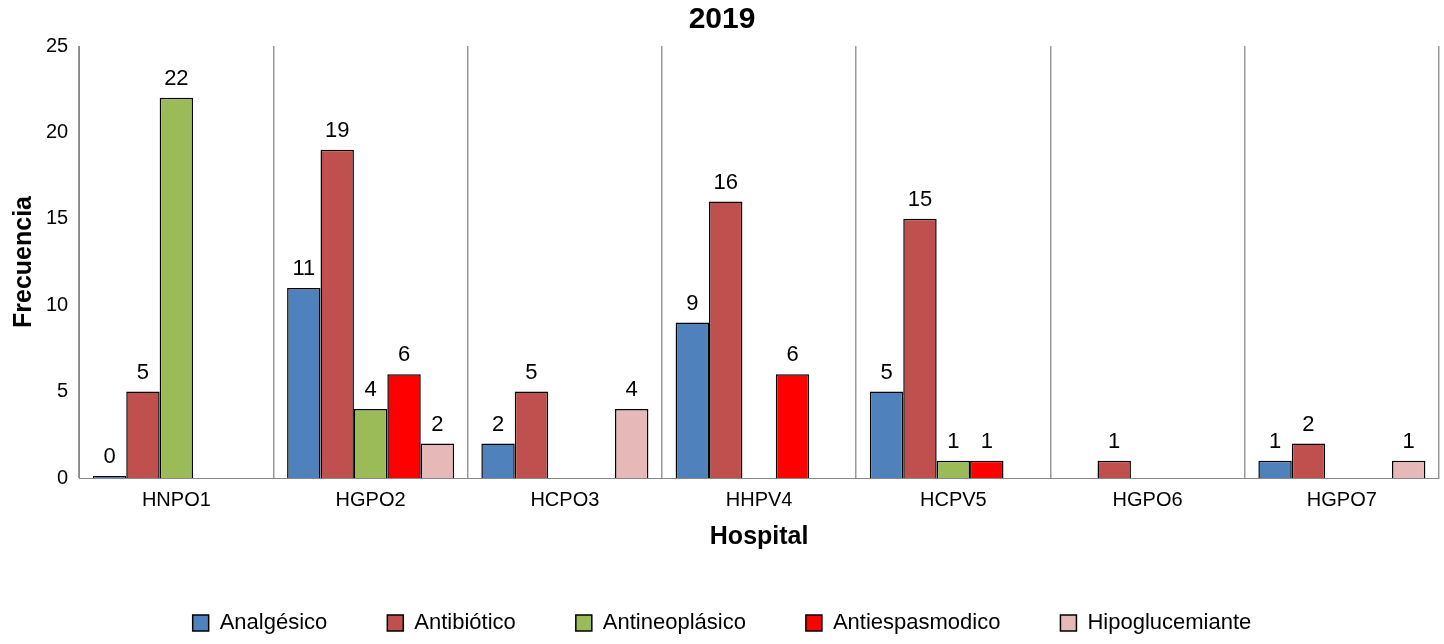 This screenshot has height=644, width=1444. Describe the element at coordinates (57, 44) in the screenshot. I see `y-tick-label: 25` at that location.